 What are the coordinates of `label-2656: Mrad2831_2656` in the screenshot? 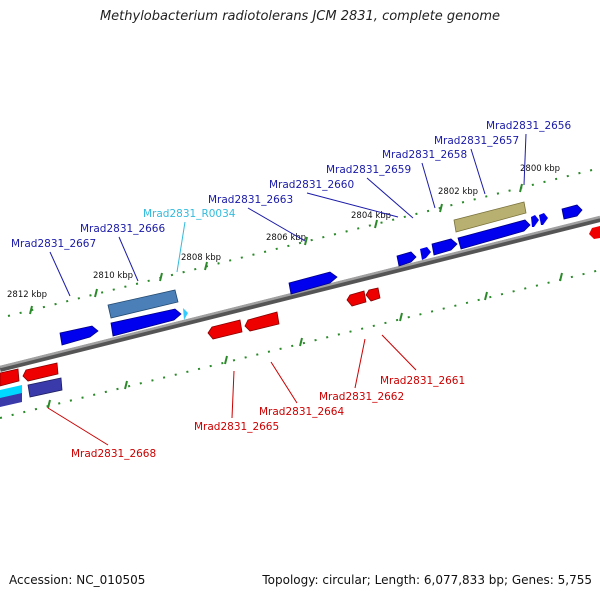 It's located at (528, 126).